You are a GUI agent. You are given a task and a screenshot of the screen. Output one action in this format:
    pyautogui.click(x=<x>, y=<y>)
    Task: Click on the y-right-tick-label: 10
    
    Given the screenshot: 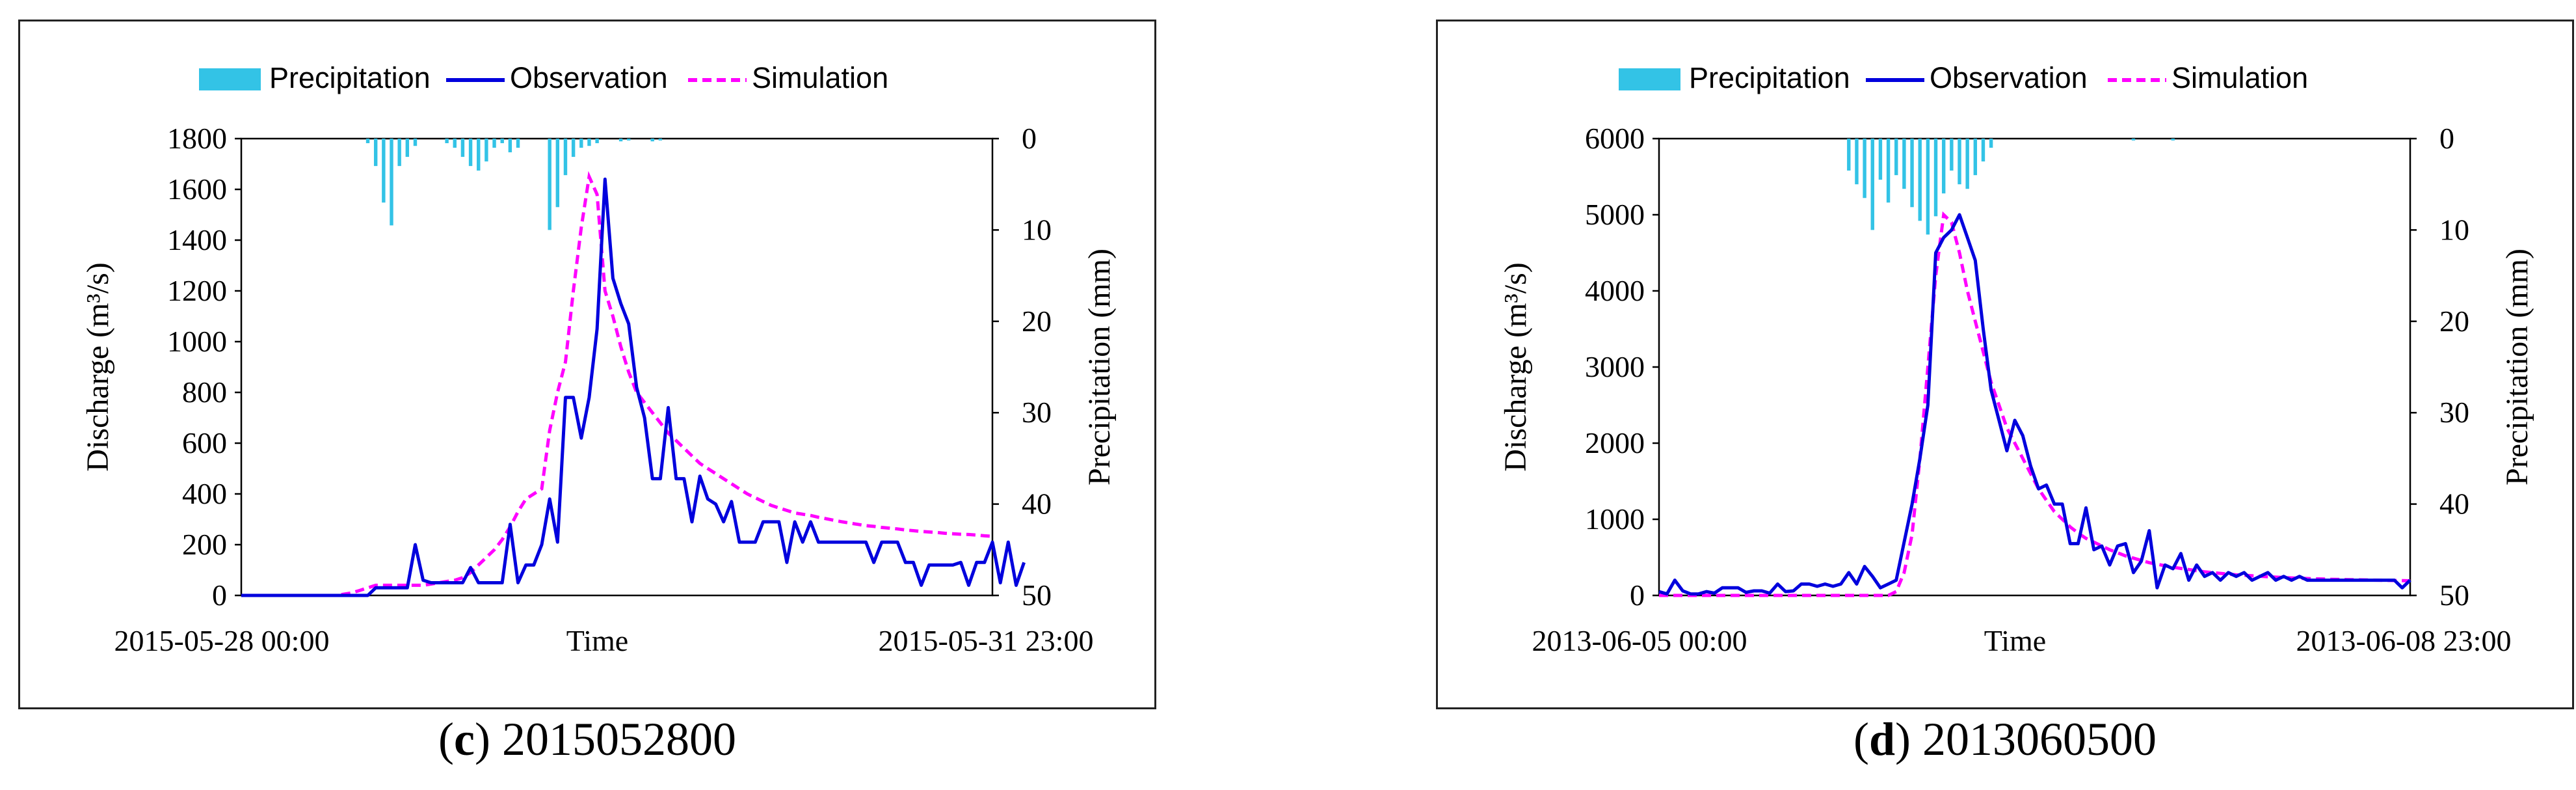 What is the action you would take?
    pyautogui.click(x=2454, y=229)
    